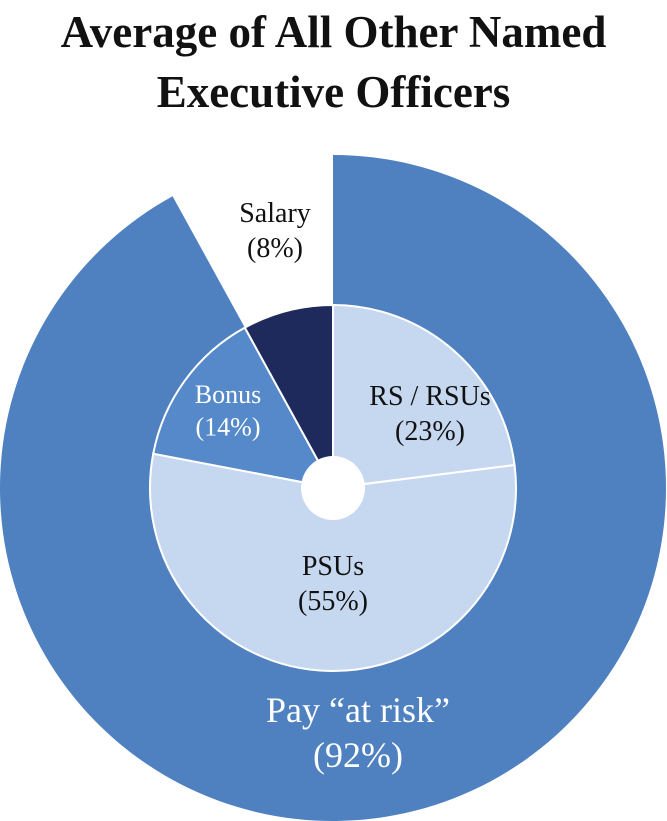  What do you see at coordinates (358, 732) in the screenshot?
I see `slice-label: Pay “at risk” (92%)` at bounding box center [358, 732].